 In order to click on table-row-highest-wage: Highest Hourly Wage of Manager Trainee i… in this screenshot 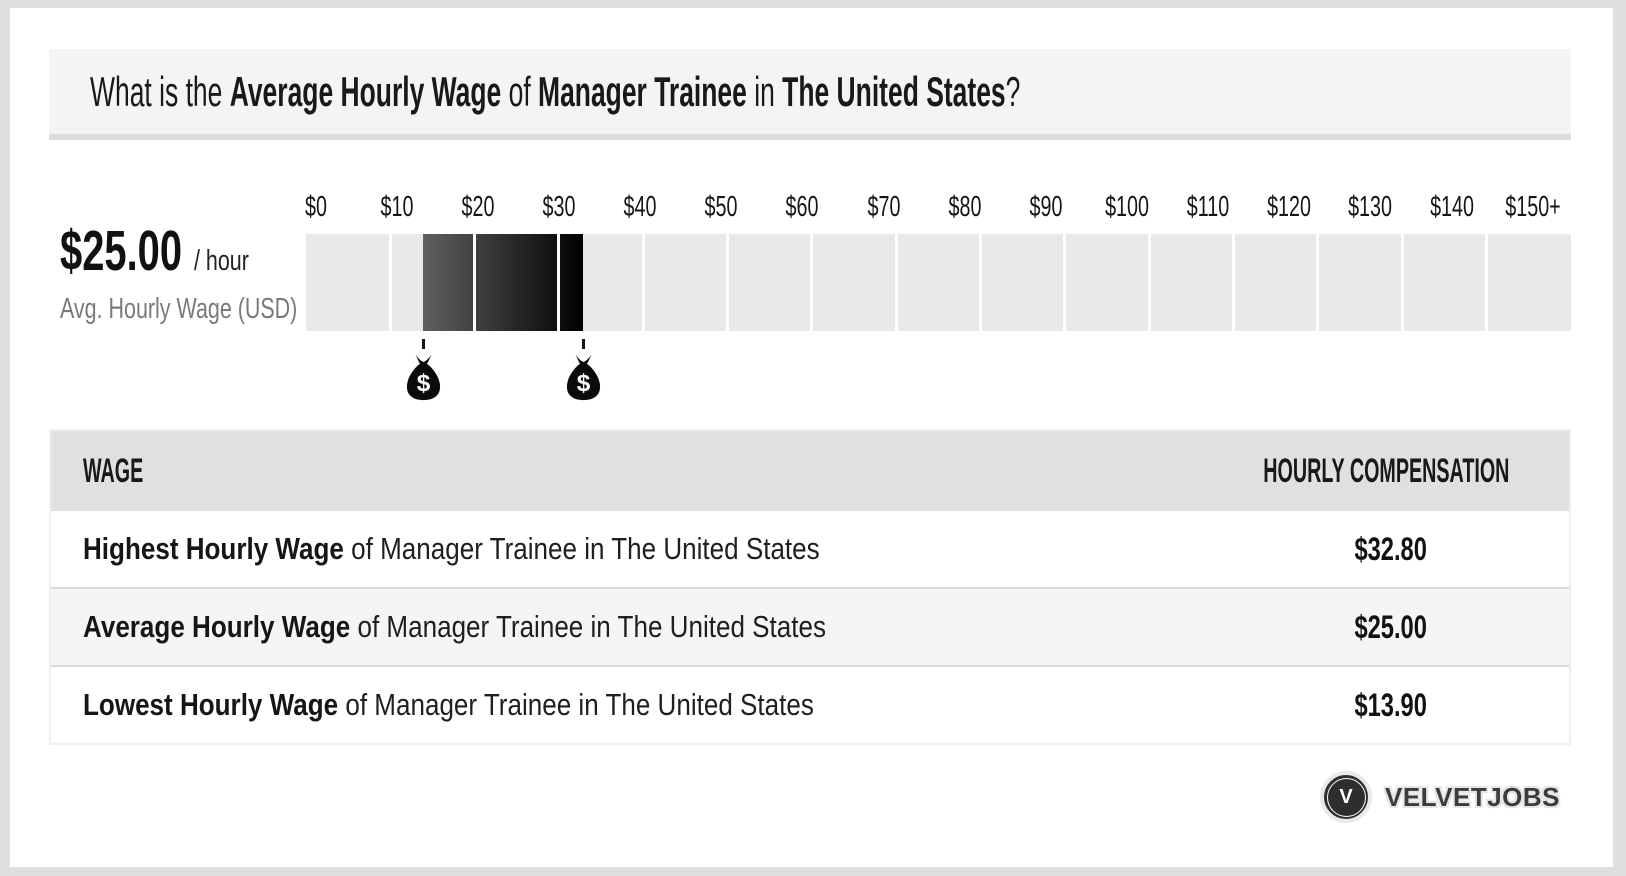, I will do `click(810, 549)`.